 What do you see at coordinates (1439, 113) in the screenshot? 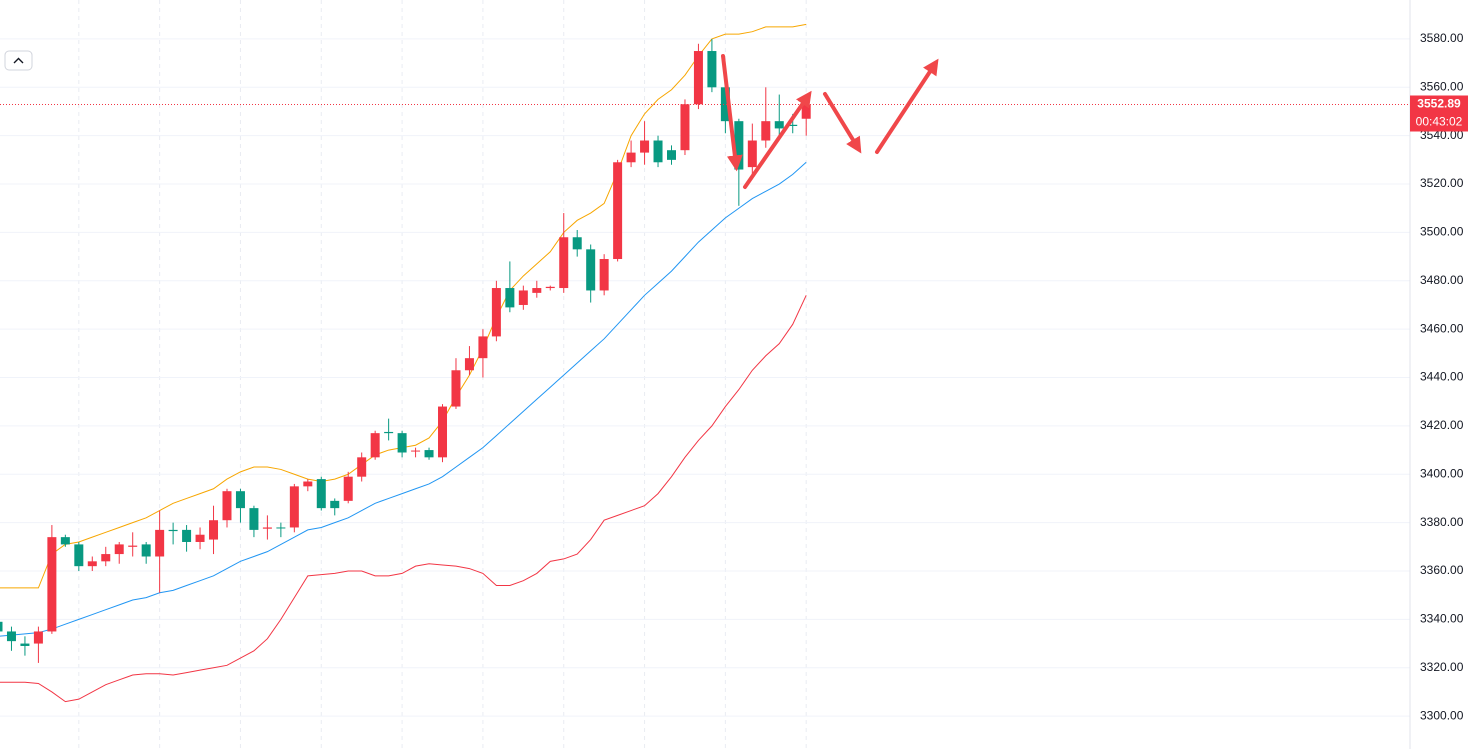
I see `price-label-box` at bounding box center [1439, 113].